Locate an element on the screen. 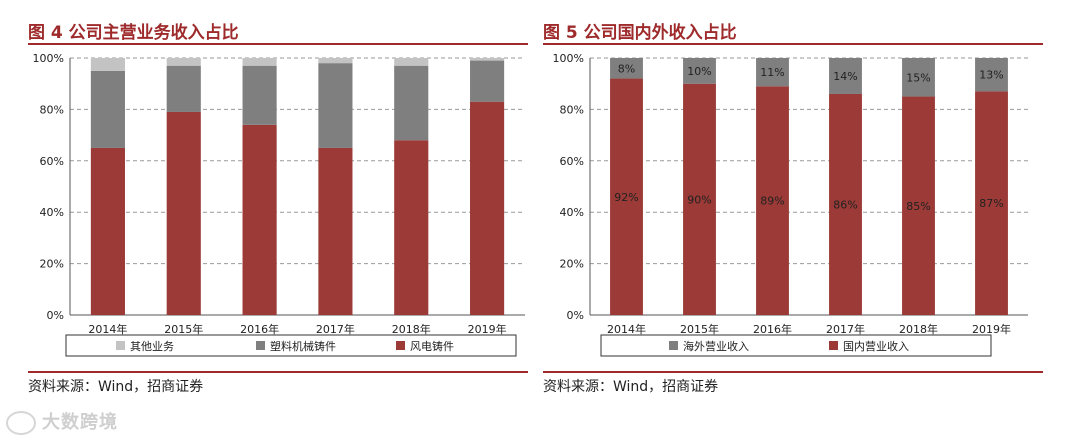 The width and height of the screenshot is (1080, 441). data-label: 10% is located at coordinates (699, 71).